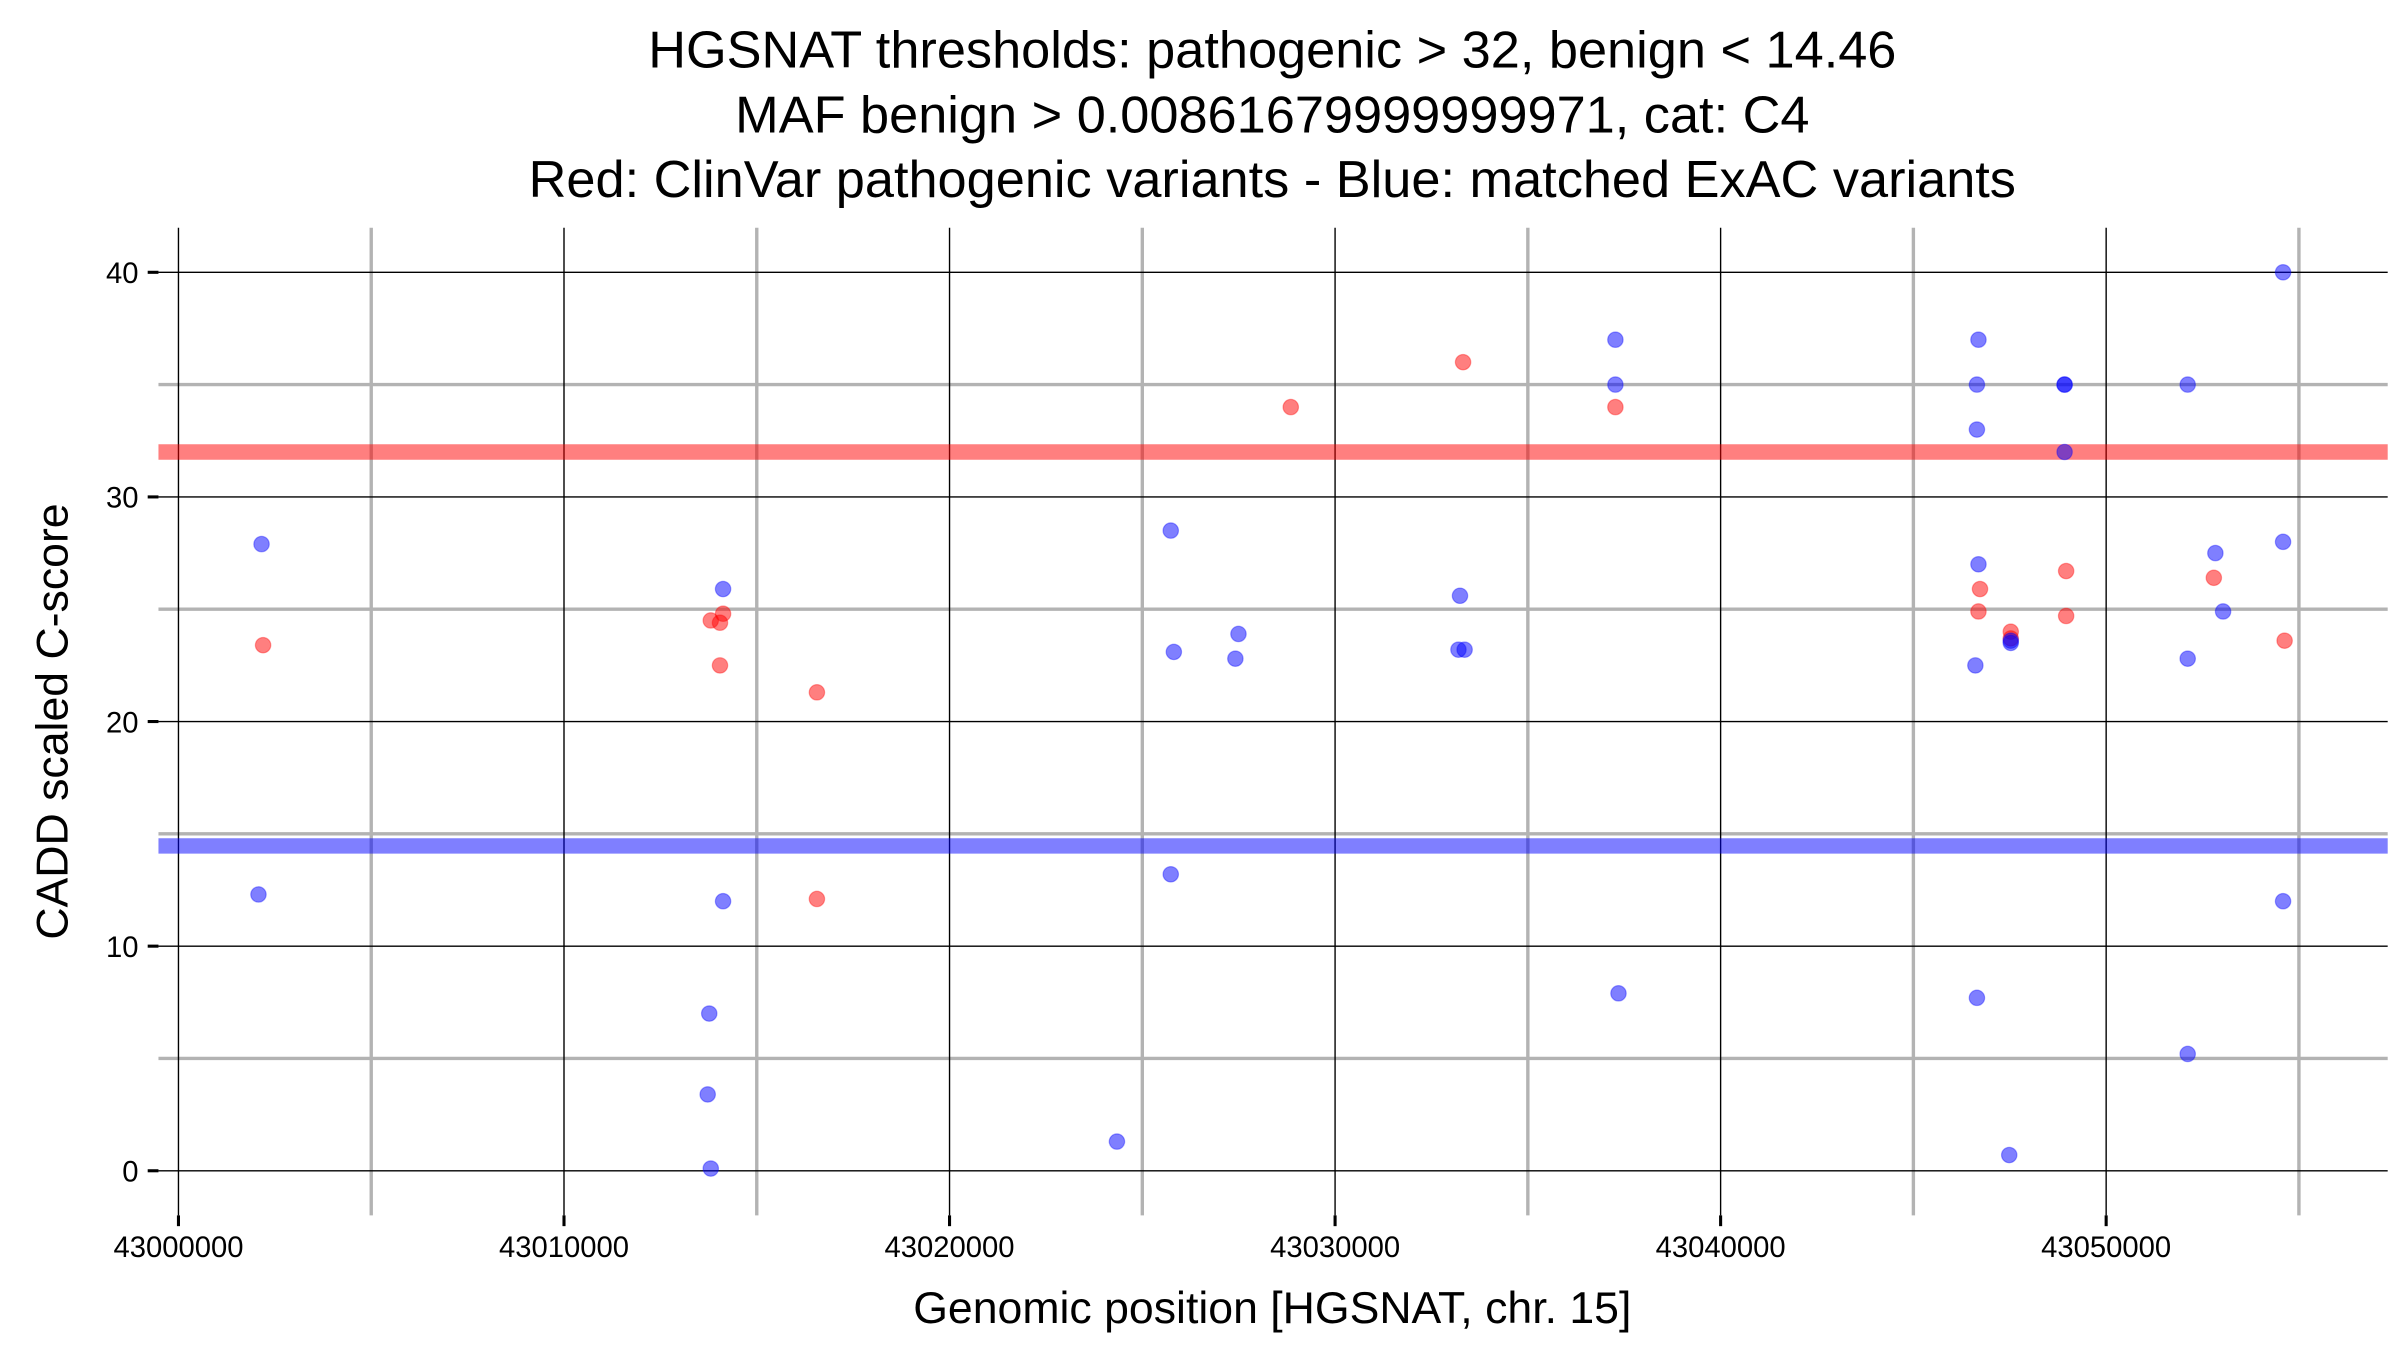 This screenshot has width=2400, height=1350. Describe the element at coordinates (564, 1248) in the screenshot. I see `x-tick-label: 43010000` at that location.